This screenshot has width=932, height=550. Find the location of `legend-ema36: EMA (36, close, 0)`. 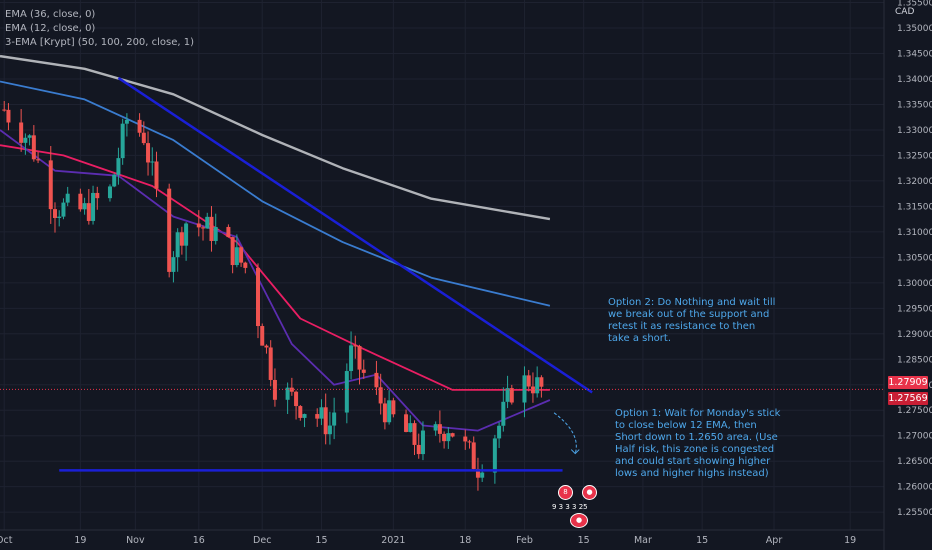

legend-ema36: EMA (36, close, 0) is located at coordinates (50, 14).